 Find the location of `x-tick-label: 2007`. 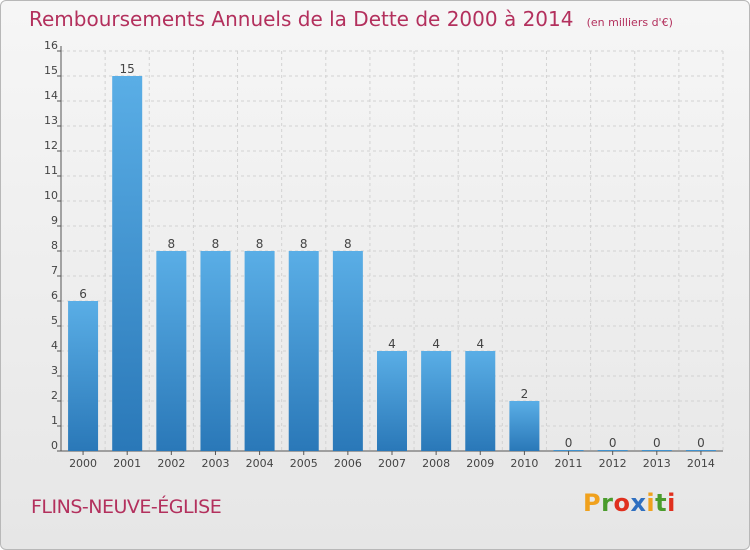

x-tick-label: 2007 is located at coordinates (392, 463).